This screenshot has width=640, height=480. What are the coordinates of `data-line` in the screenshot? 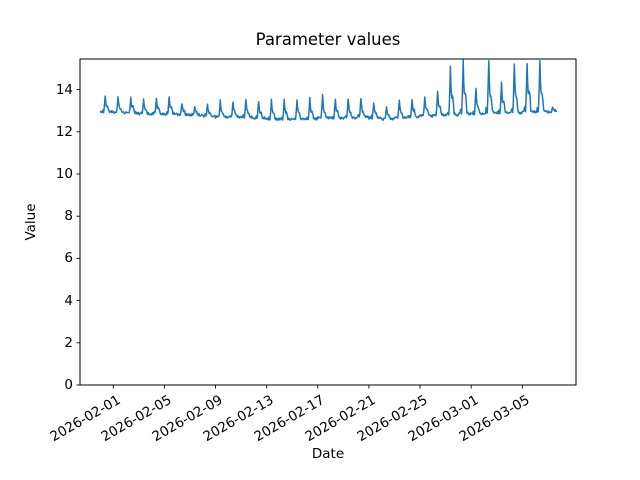 It's located at (328, 90).